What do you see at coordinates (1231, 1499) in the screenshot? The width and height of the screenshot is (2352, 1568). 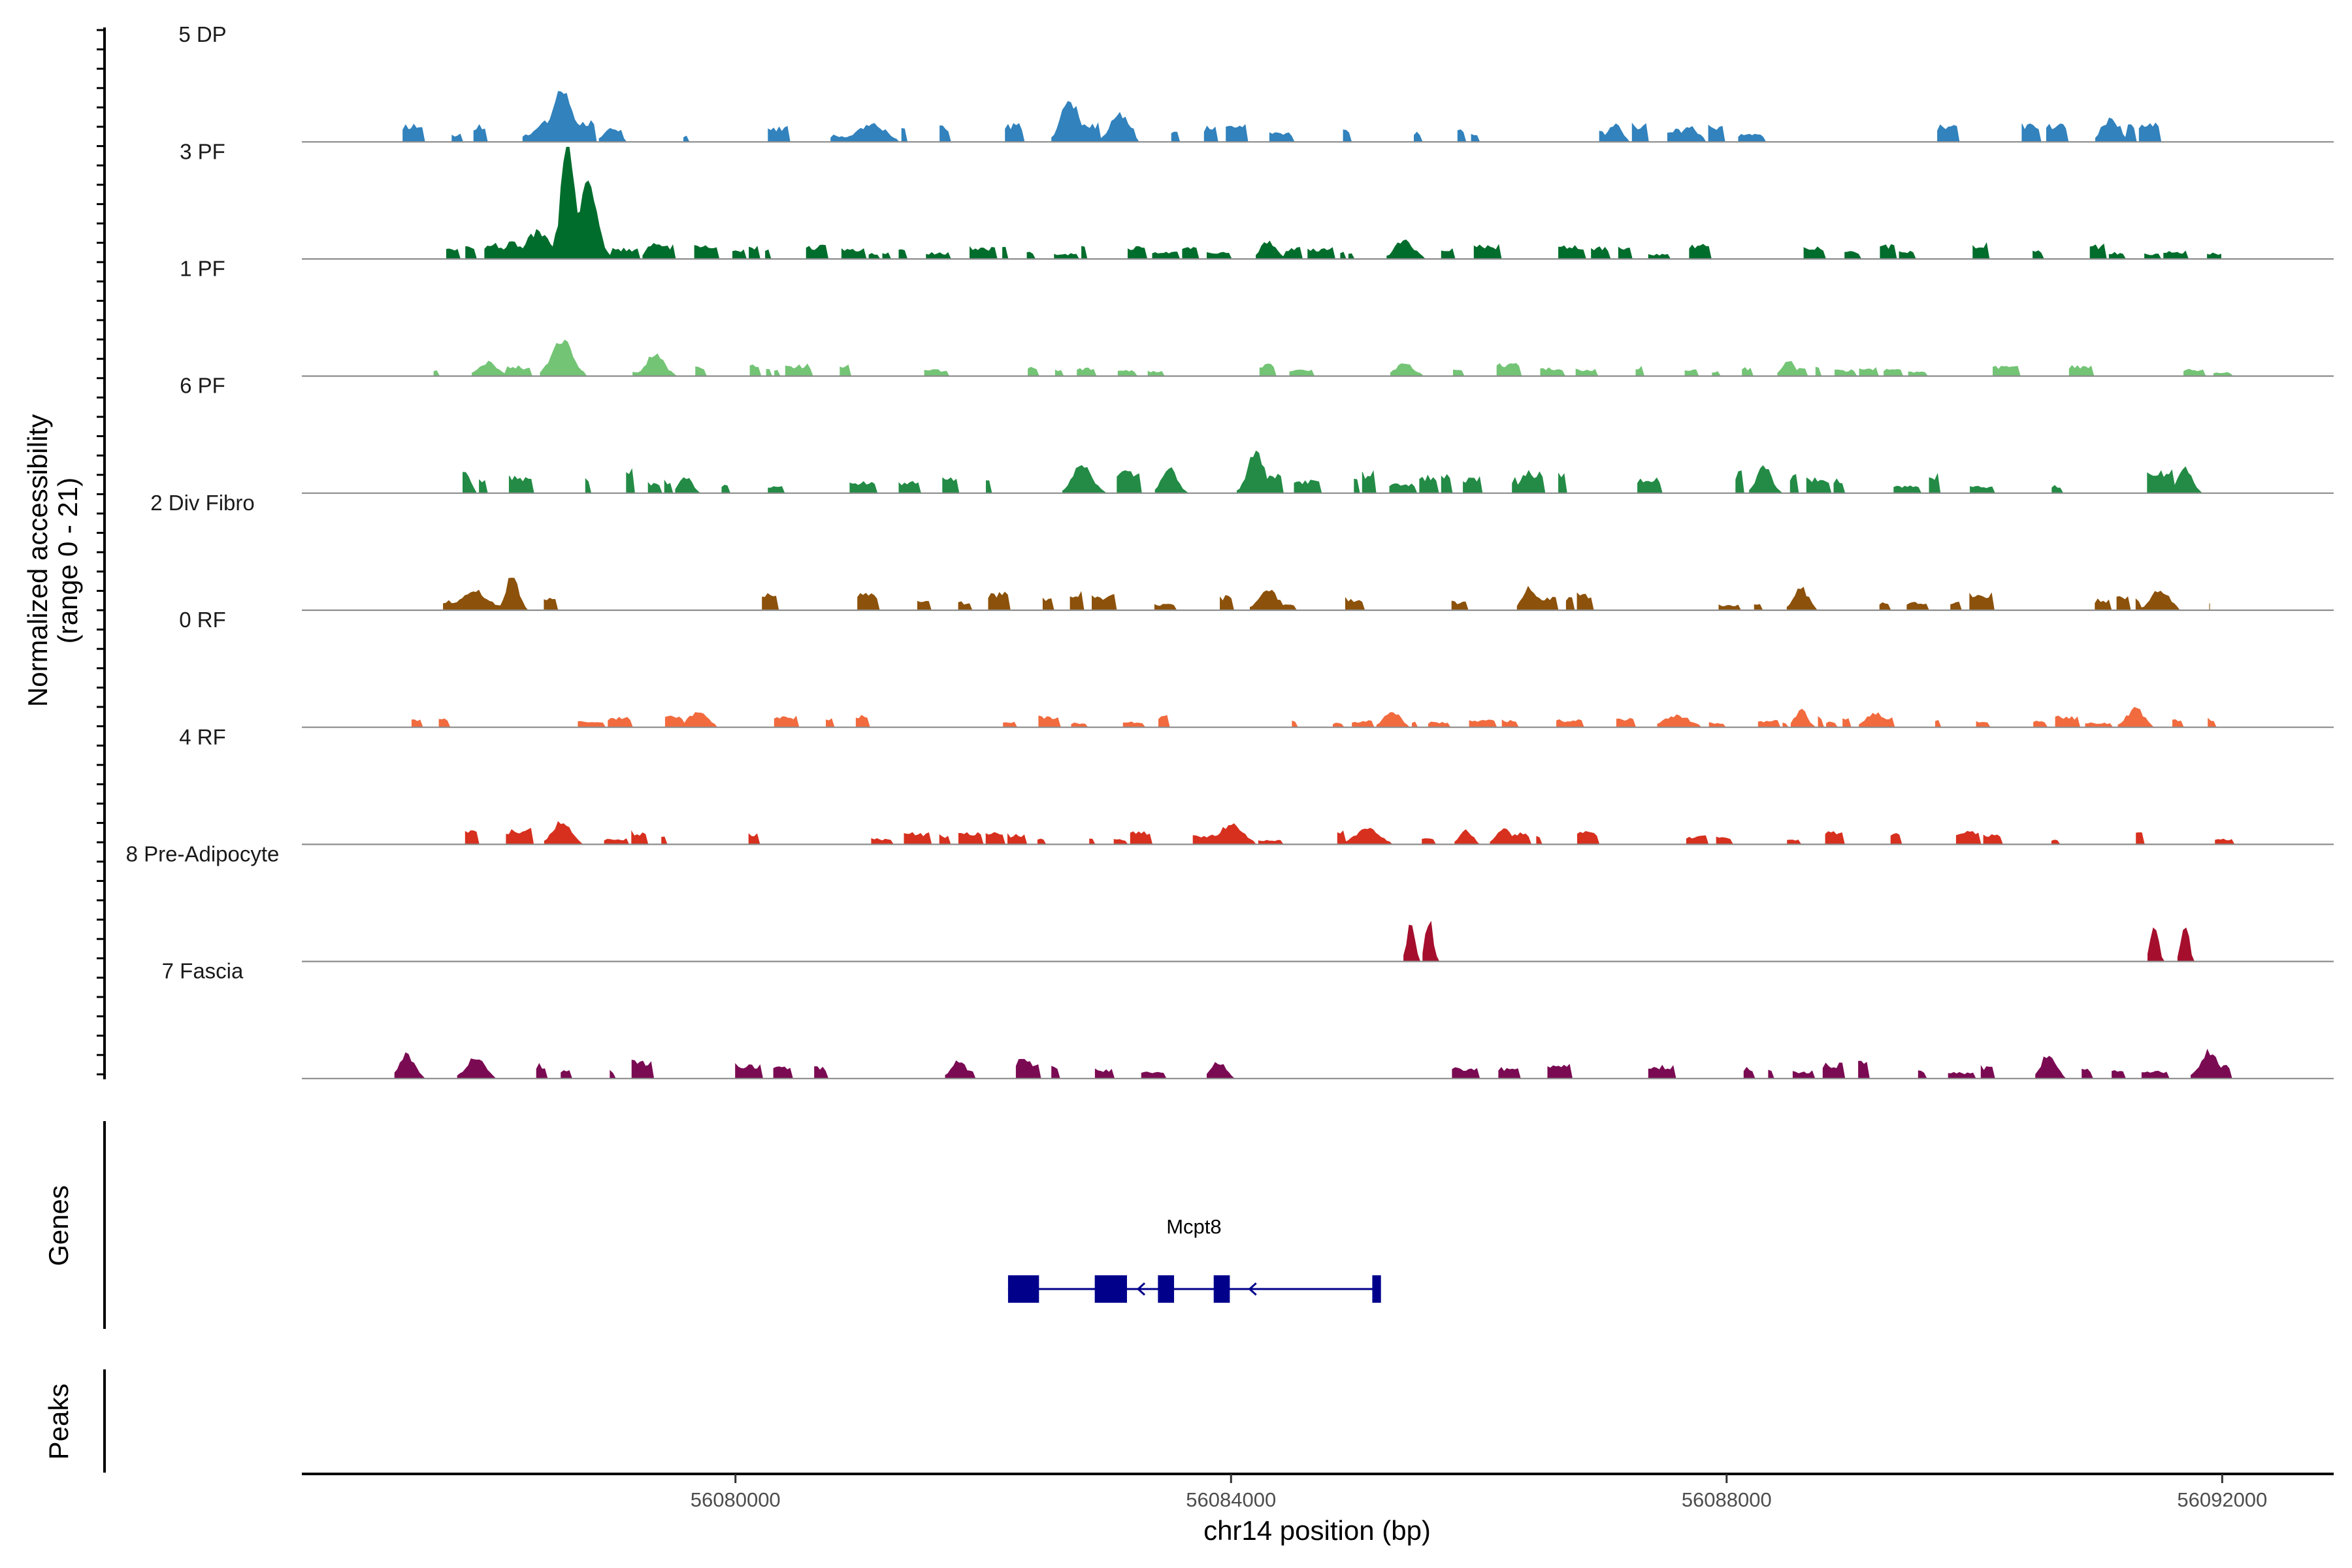 I see `x-tick-label: 56084000` at bounding box center [1231, 1499].